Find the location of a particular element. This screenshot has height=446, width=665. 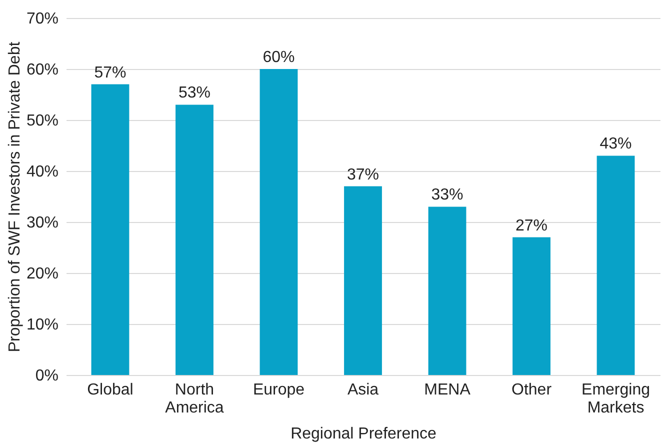

x-tick-label: MENA is located at coordinates (447, 390).